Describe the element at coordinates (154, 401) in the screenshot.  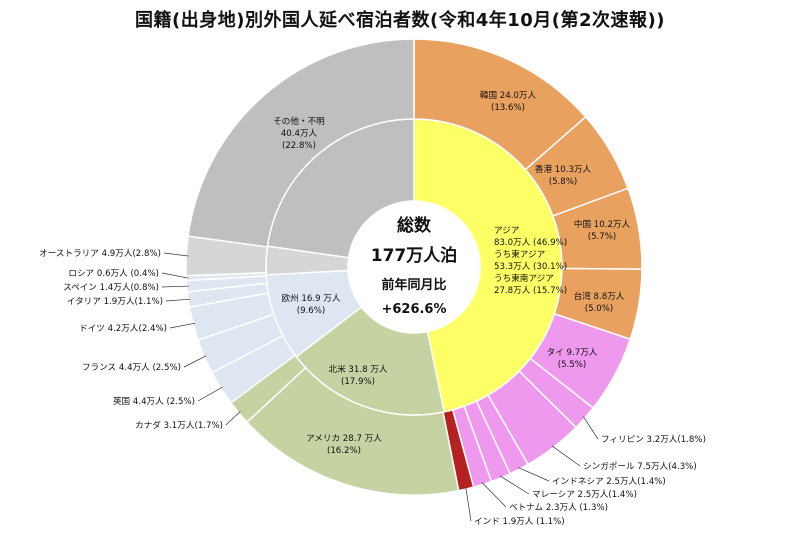
I see `callout-label-uk: 英国 4.4万人 (2.5%)` at that location.